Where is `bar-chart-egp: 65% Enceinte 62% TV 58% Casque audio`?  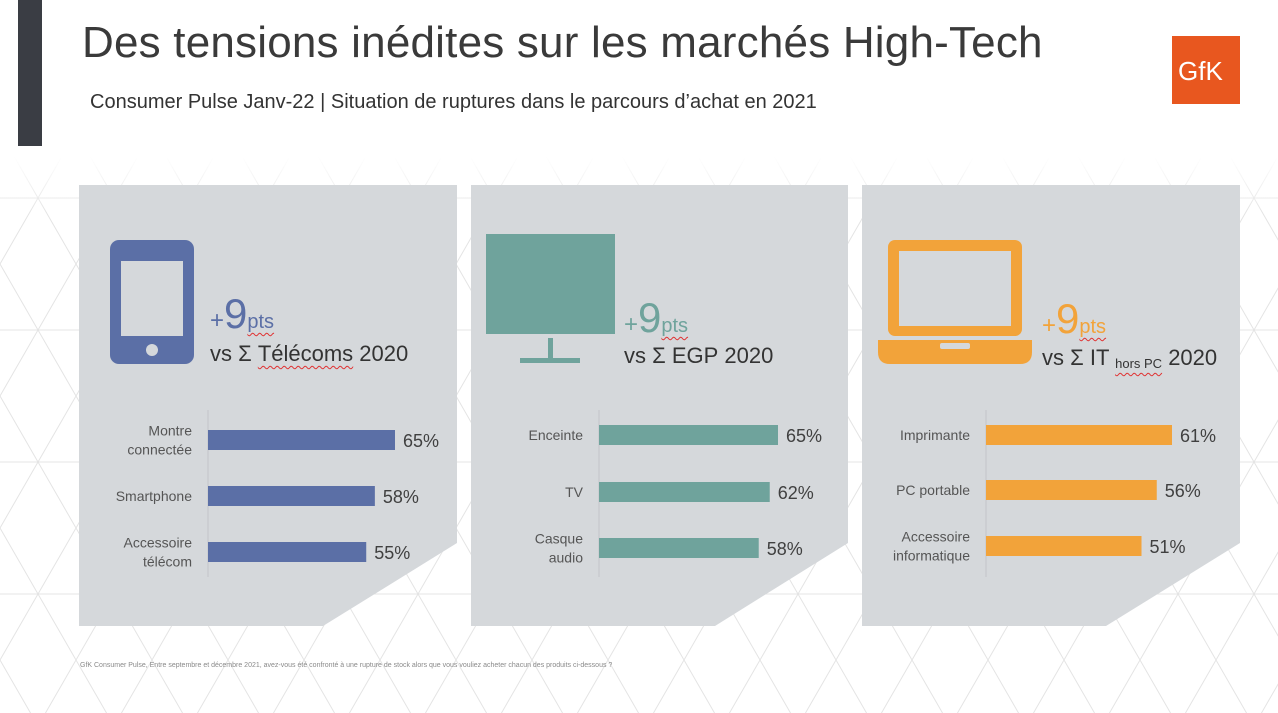 bar-chart-egp: 65% Enceinte 62% TV 58% Casque audio is located at coordinates (675, 493).